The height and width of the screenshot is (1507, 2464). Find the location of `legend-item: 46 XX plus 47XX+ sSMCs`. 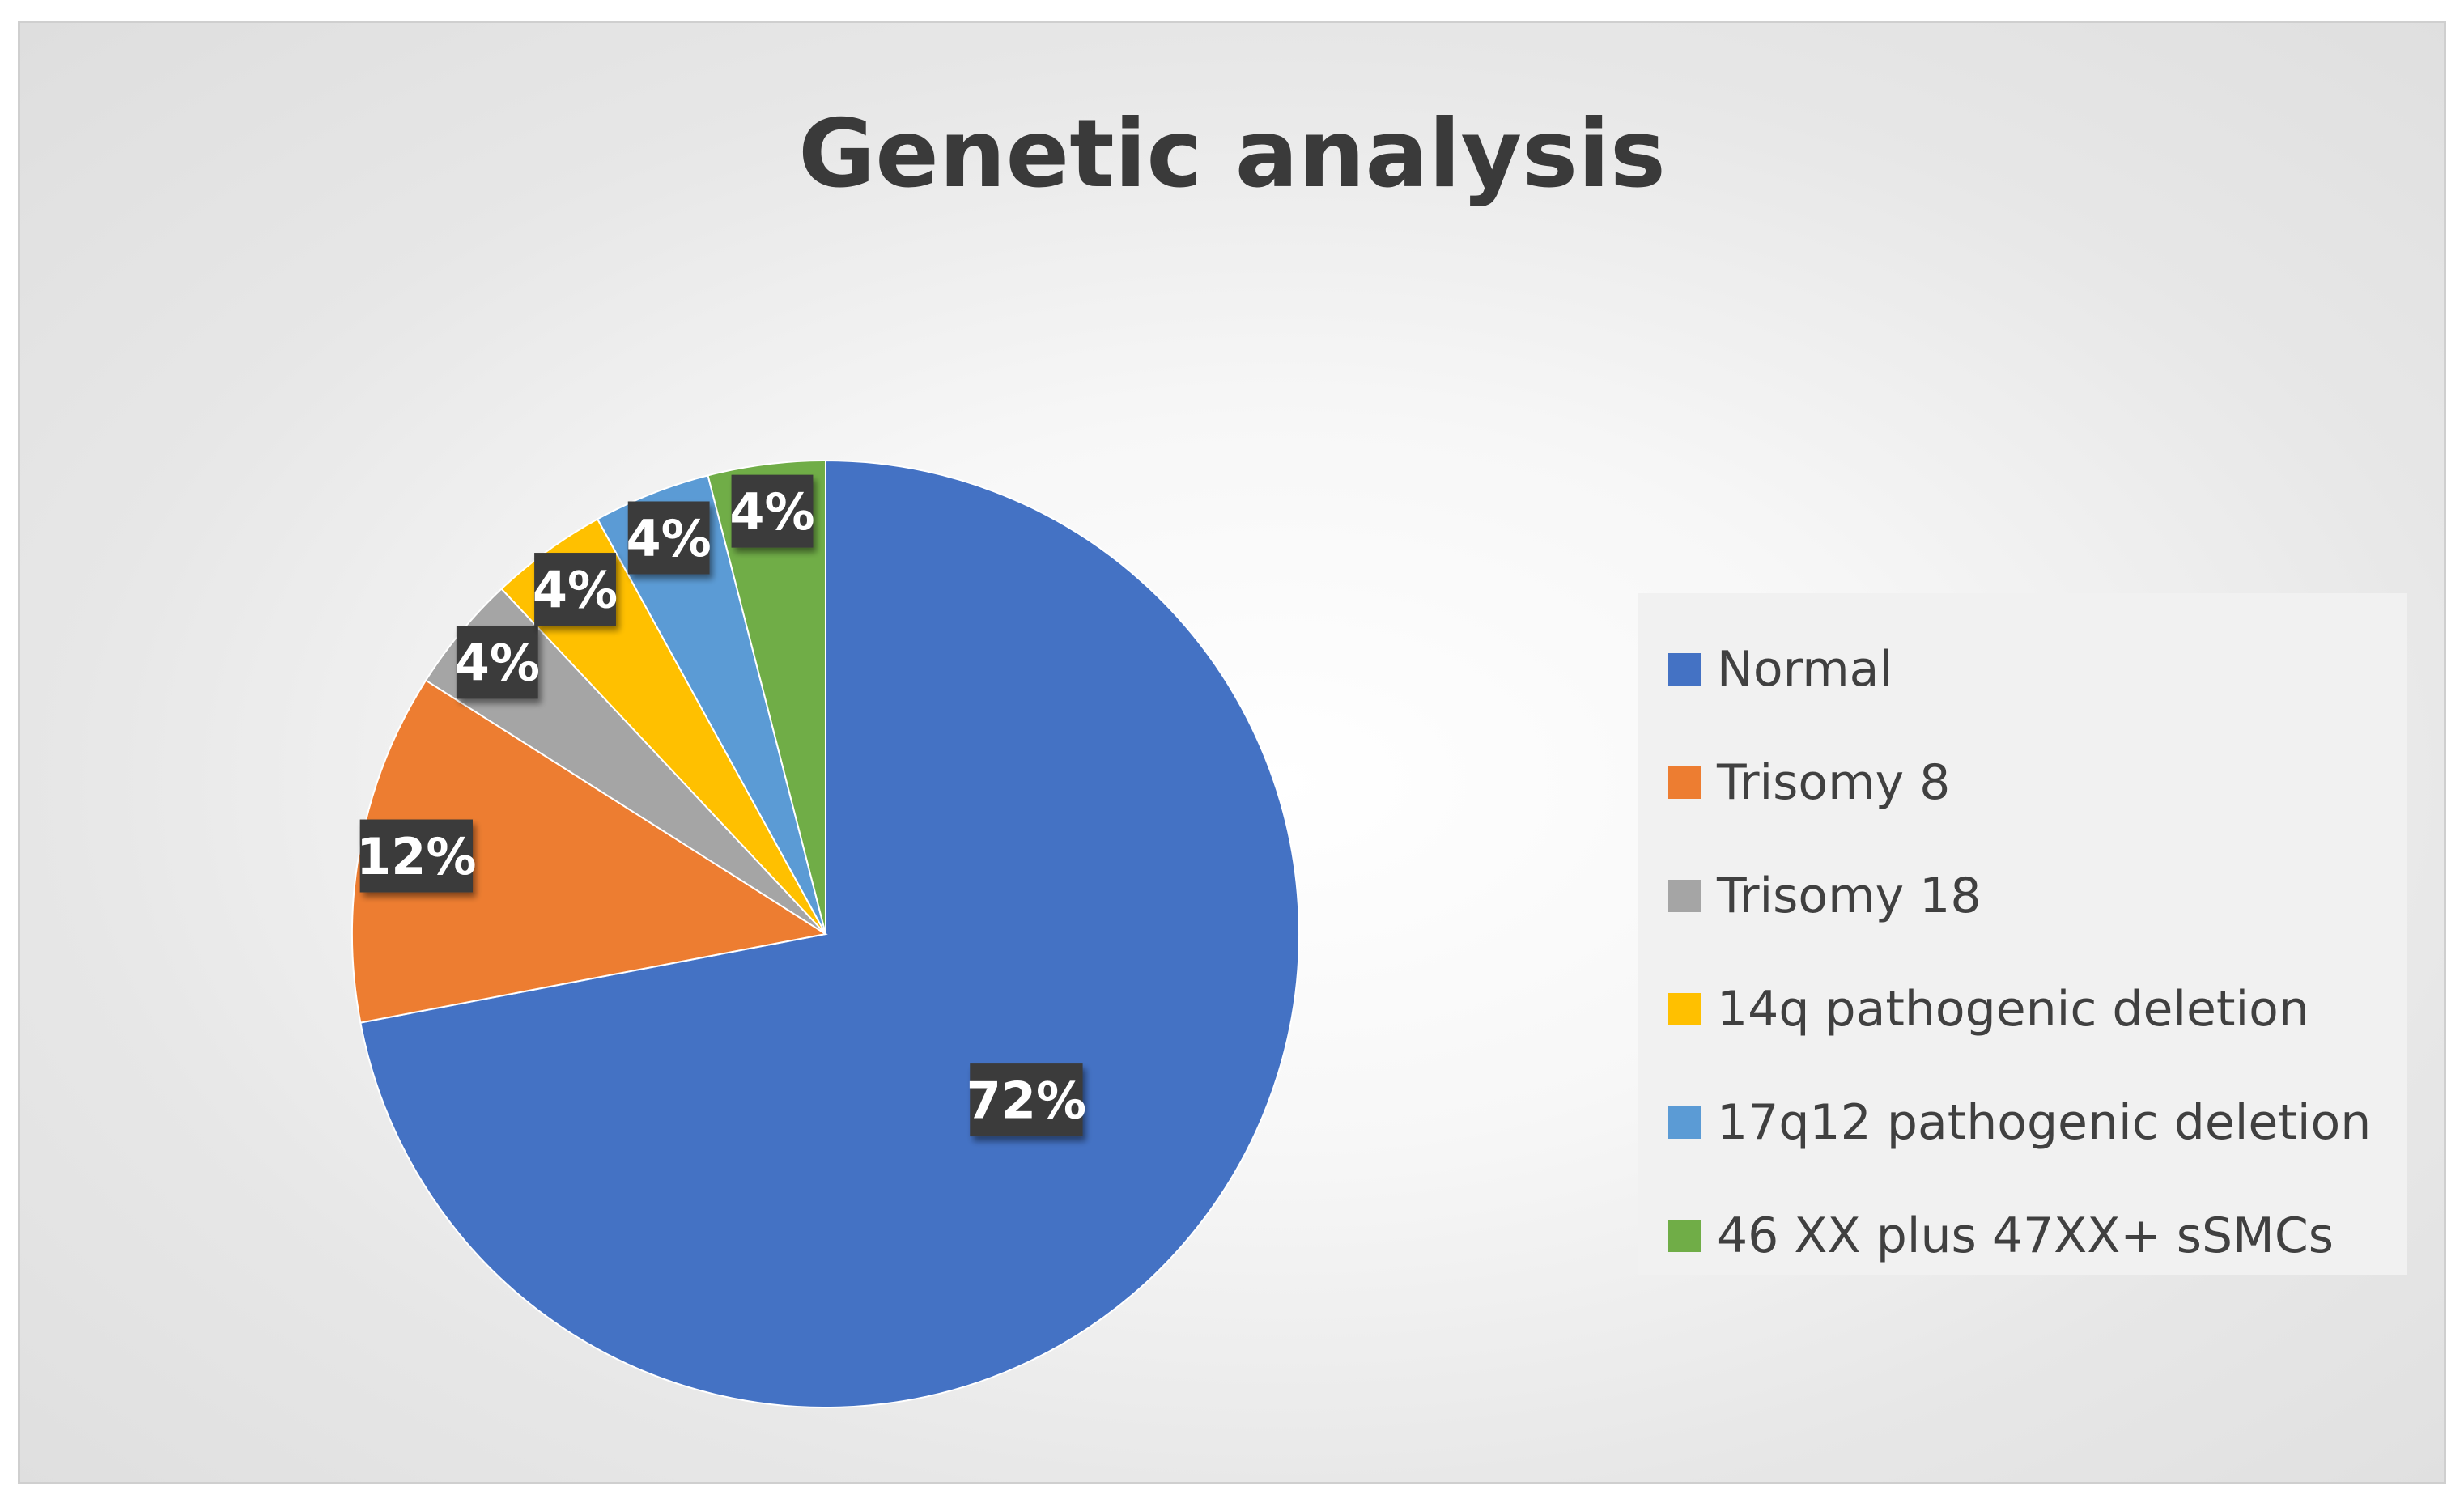

legend-item: 46 XX plus 47XX+ sSMCs is located at coordinates (2023, 1236).